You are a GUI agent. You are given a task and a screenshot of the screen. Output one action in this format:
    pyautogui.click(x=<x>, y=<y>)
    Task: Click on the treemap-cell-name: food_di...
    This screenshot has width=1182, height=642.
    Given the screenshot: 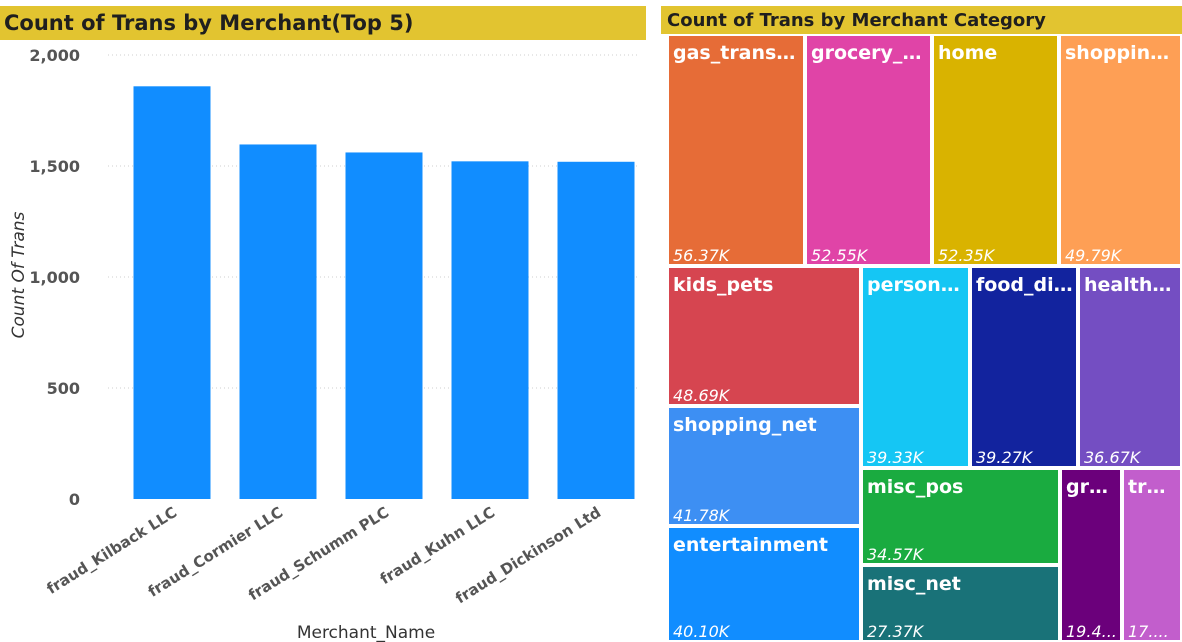 What is the action you would take?
    pyautogui.click(x=1025, y=285)
    